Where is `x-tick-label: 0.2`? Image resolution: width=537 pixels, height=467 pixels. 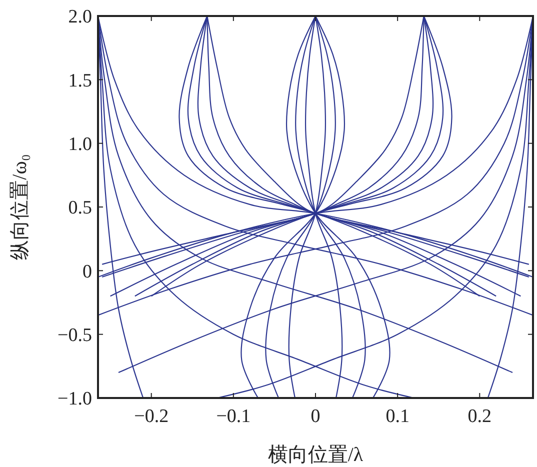
x-tick-label: 0.2 is located at coordinates (480, 416).